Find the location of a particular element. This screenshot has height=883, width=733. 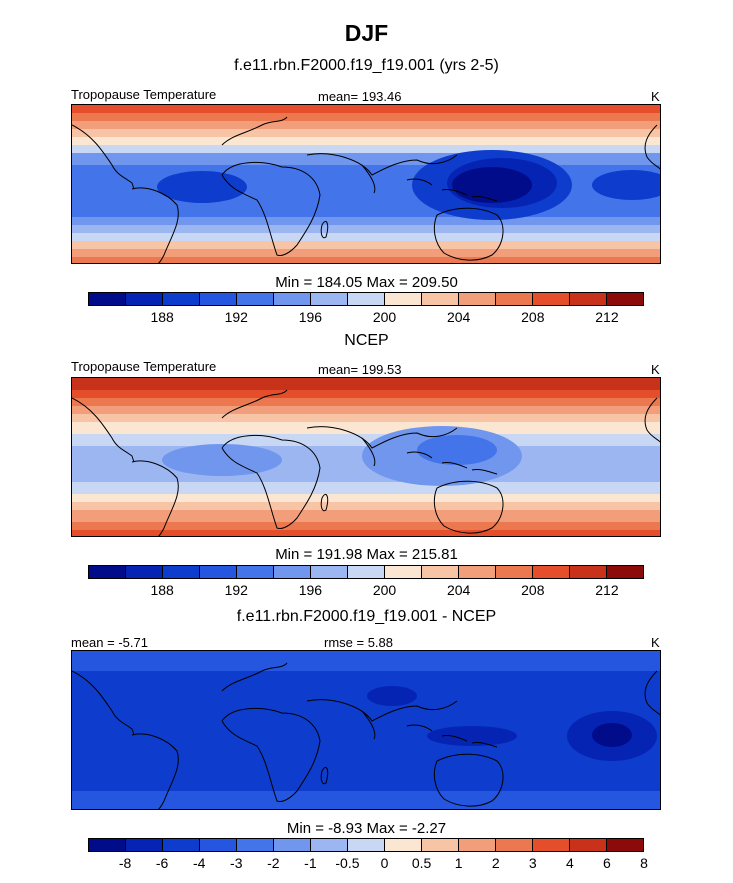

colorbar-tick-label: -3 is located at coordinates (236, 863).